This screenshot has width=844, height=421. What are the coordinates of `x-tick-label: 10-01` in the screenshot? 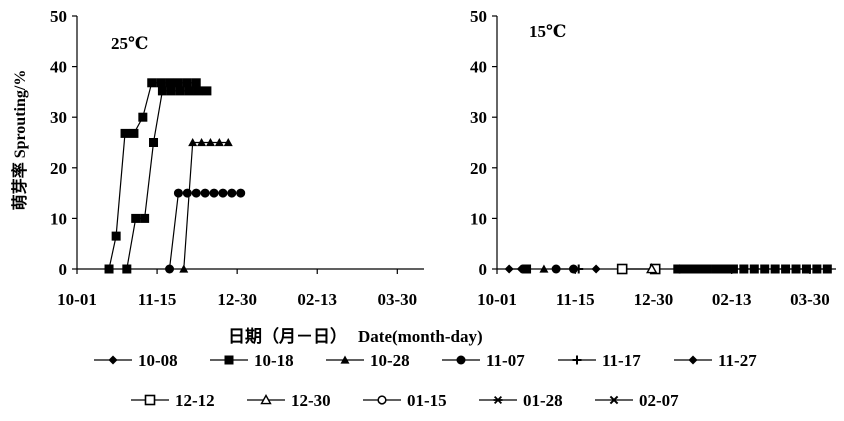 It's located at (497, 299).